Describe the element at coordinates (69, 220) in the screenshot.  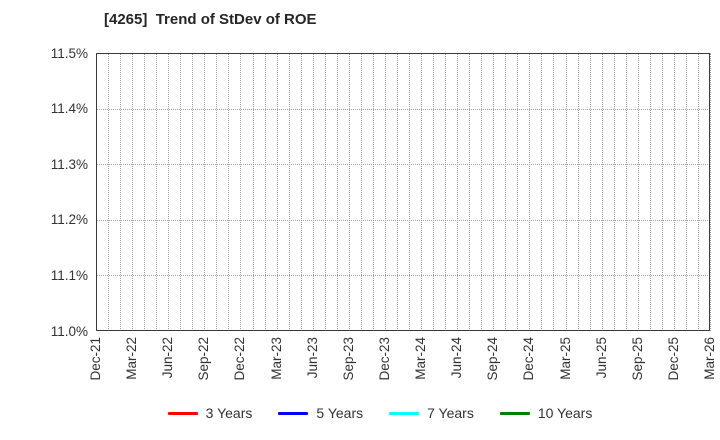
I see `y-tick-label: 11.2%` at that location.